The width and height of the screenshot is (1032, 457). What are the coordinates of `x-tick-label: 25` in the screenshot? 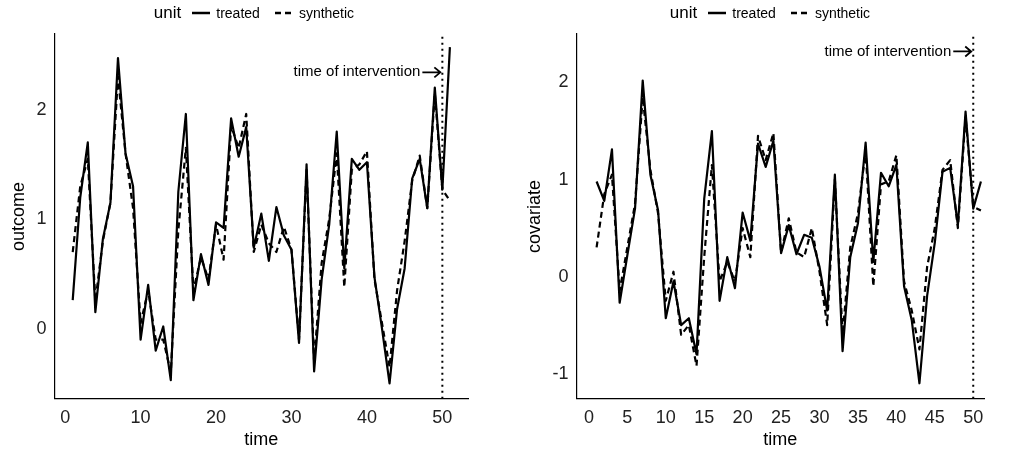 It's located at (781, 416).